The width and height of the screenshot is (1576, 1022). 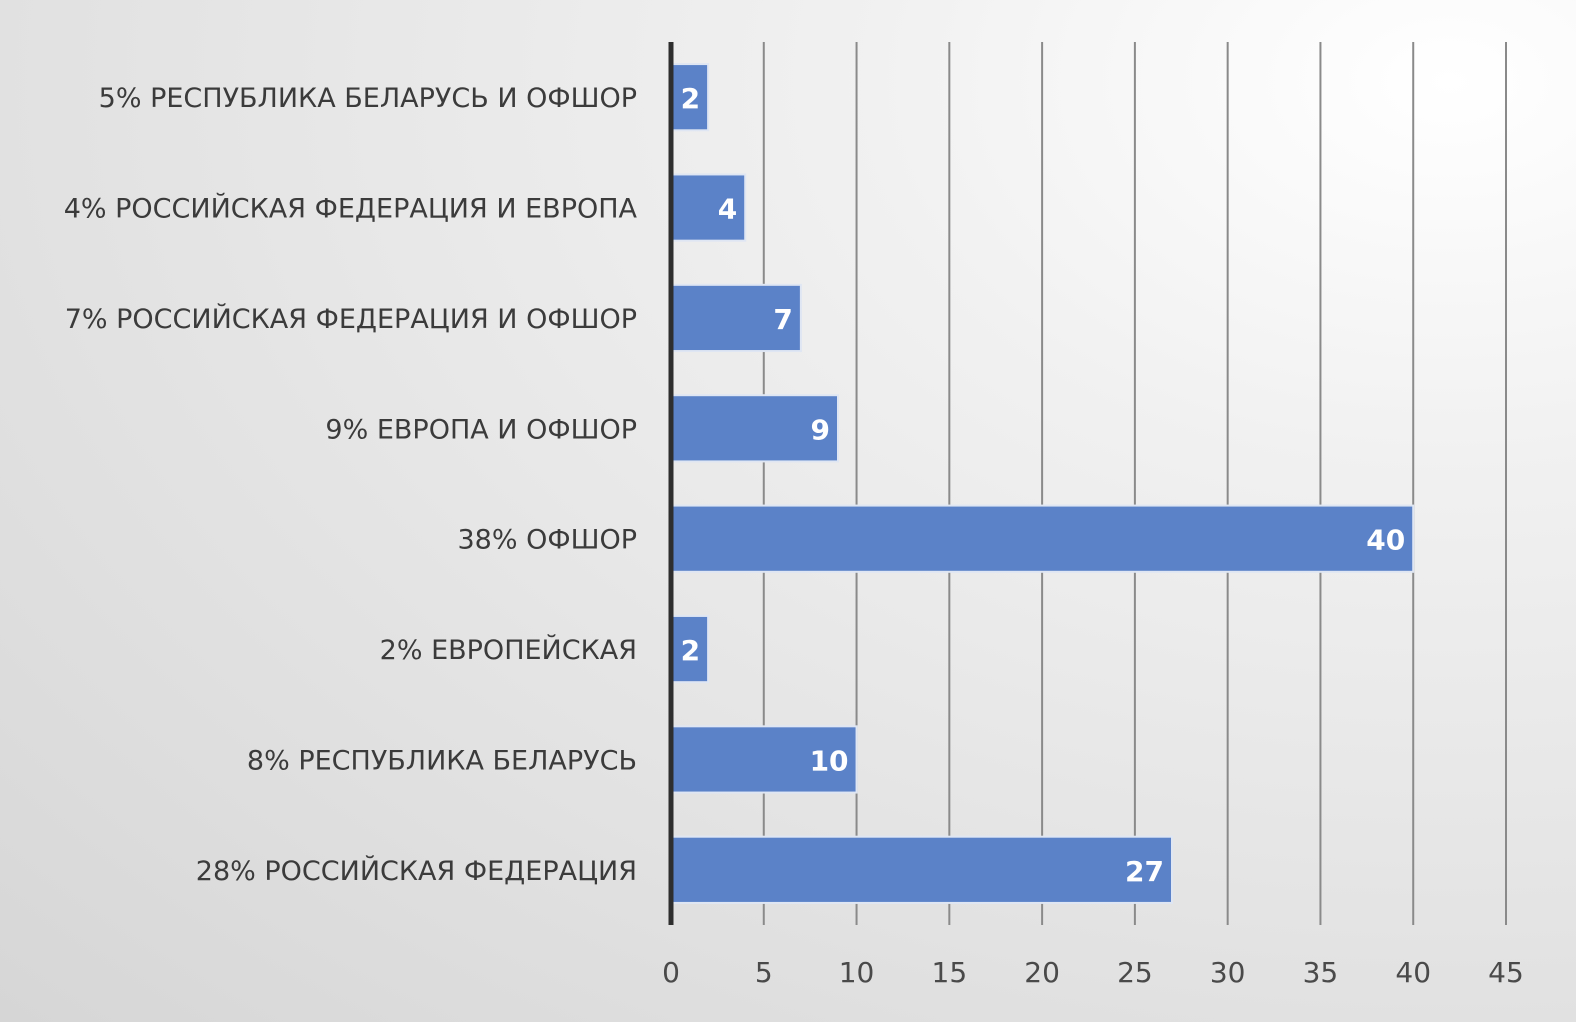 What do you see at coordinates (442, 760) in the screenshot?
I see `category-label: 8% РЕСПУБЛИКА БЕЛАРУСЬ` at bounding box center [442, 760].